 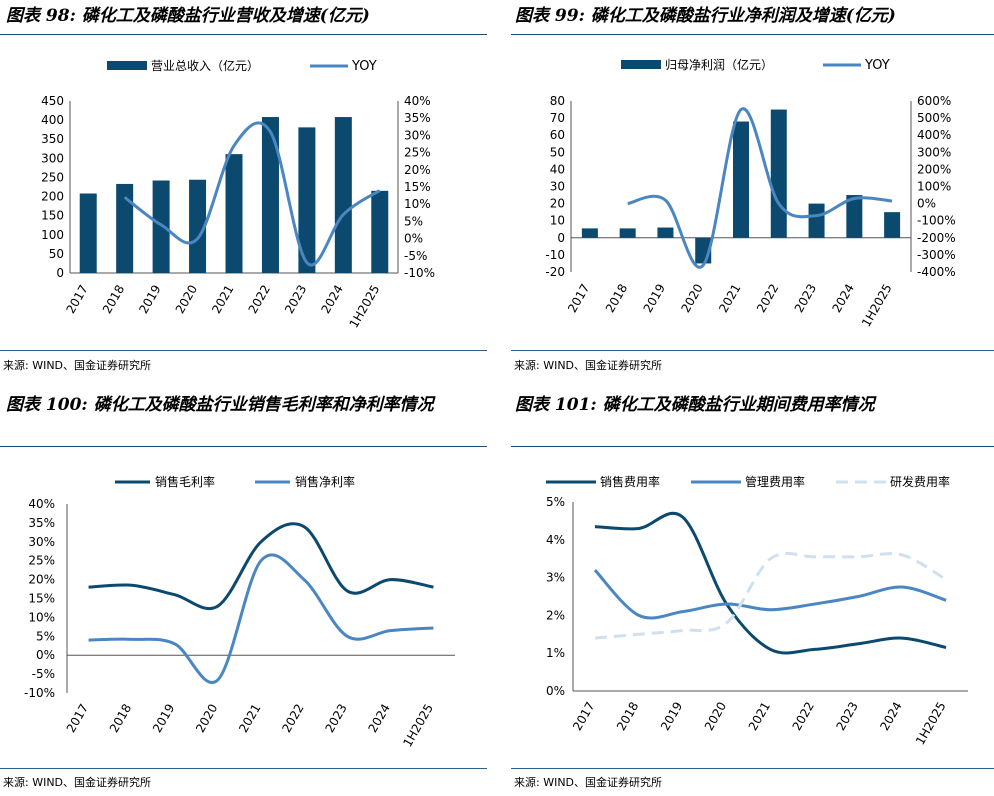 What do you see at coordinates (413, 221) in the screenshot?
I see `y2-tick-label: 5%` at bounding box center [413, 221].